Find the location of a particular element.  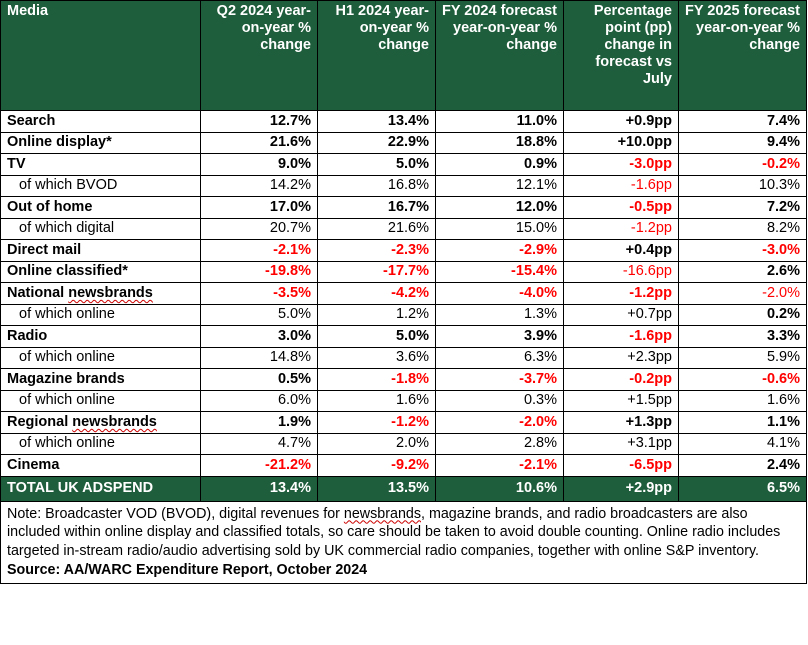

value-cell: -0.2% is located at coordinates (742, 164).